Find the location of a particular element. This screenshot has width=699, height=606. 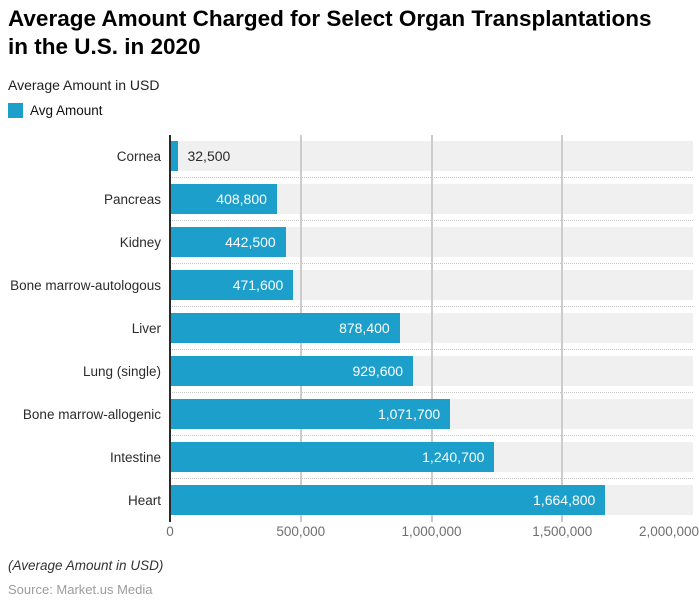

bar: 32,500 is located at coordinates (200, 156).